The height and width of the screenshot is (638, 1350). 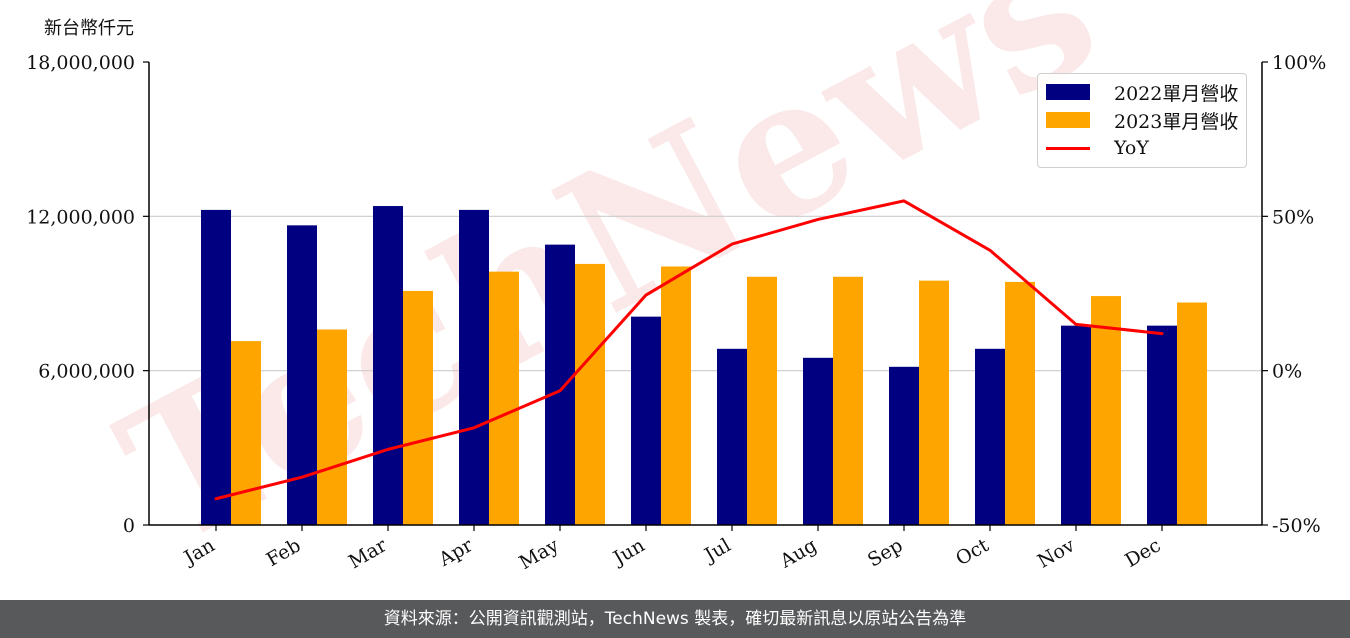 I want to click on legend: 2022單月營收 2023單月營收 YoY, so click(x=1142, y=120).